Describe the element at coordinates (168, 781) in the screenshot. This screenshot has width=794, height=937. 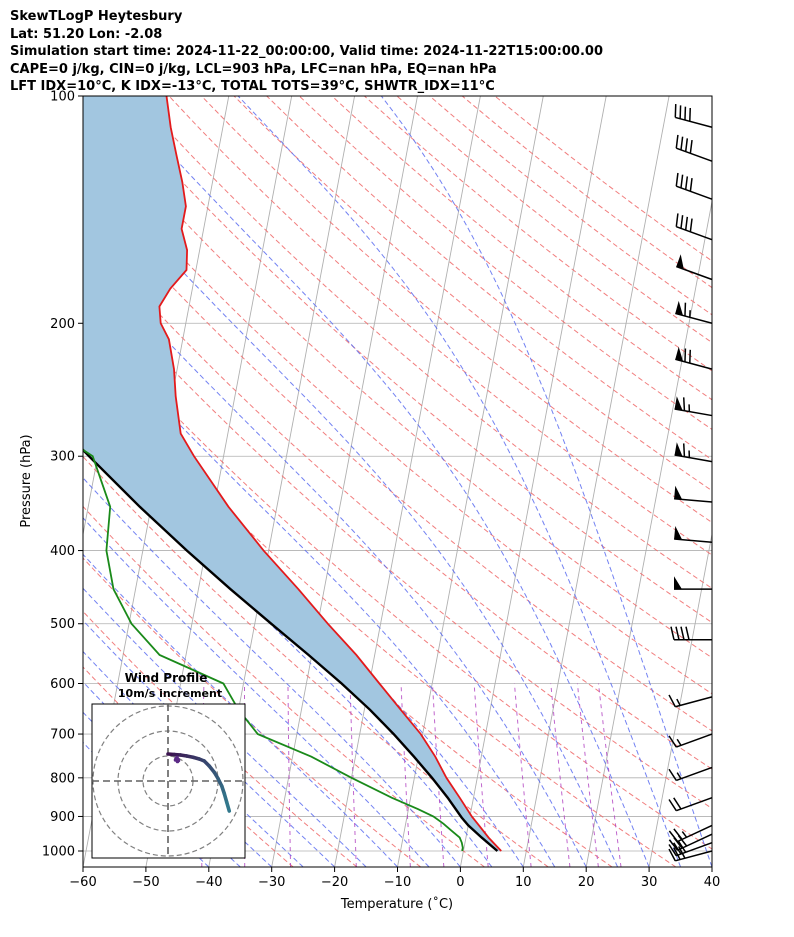
I see `hodograph-content` at that location.